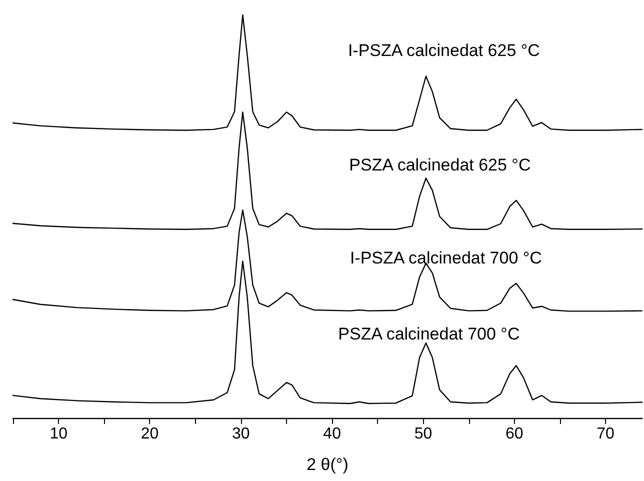 The image size is (644, 481). Describe the element at coordinates (514, 434) in the screenshot. I see `x-tick-label: 60` at that location.